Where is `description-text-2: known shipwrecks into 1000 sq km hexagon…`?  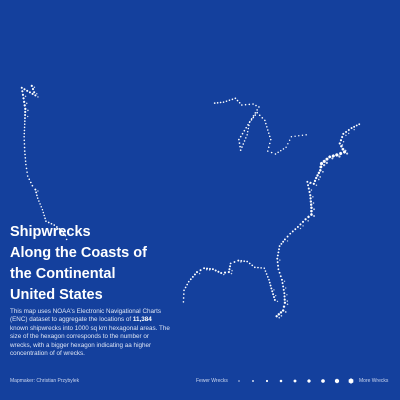 description-text-2: known shipwrecks into 1000 sq km hexagon… is located at coordinates (90, 341).